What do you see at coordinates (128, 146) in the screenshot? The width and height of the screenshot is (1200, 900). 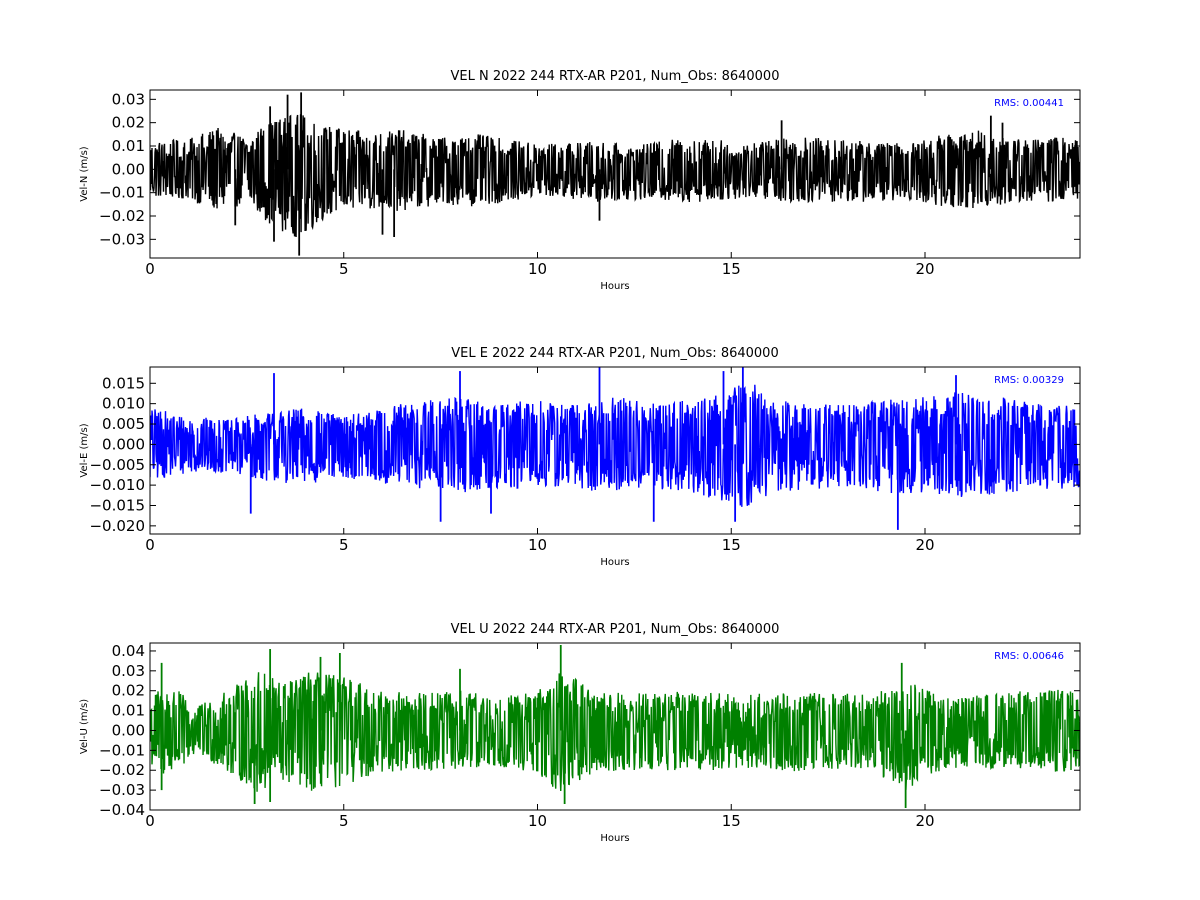 I see `chart-1-y-tick-label-5: 0.01` at bounding box center [128, 146].